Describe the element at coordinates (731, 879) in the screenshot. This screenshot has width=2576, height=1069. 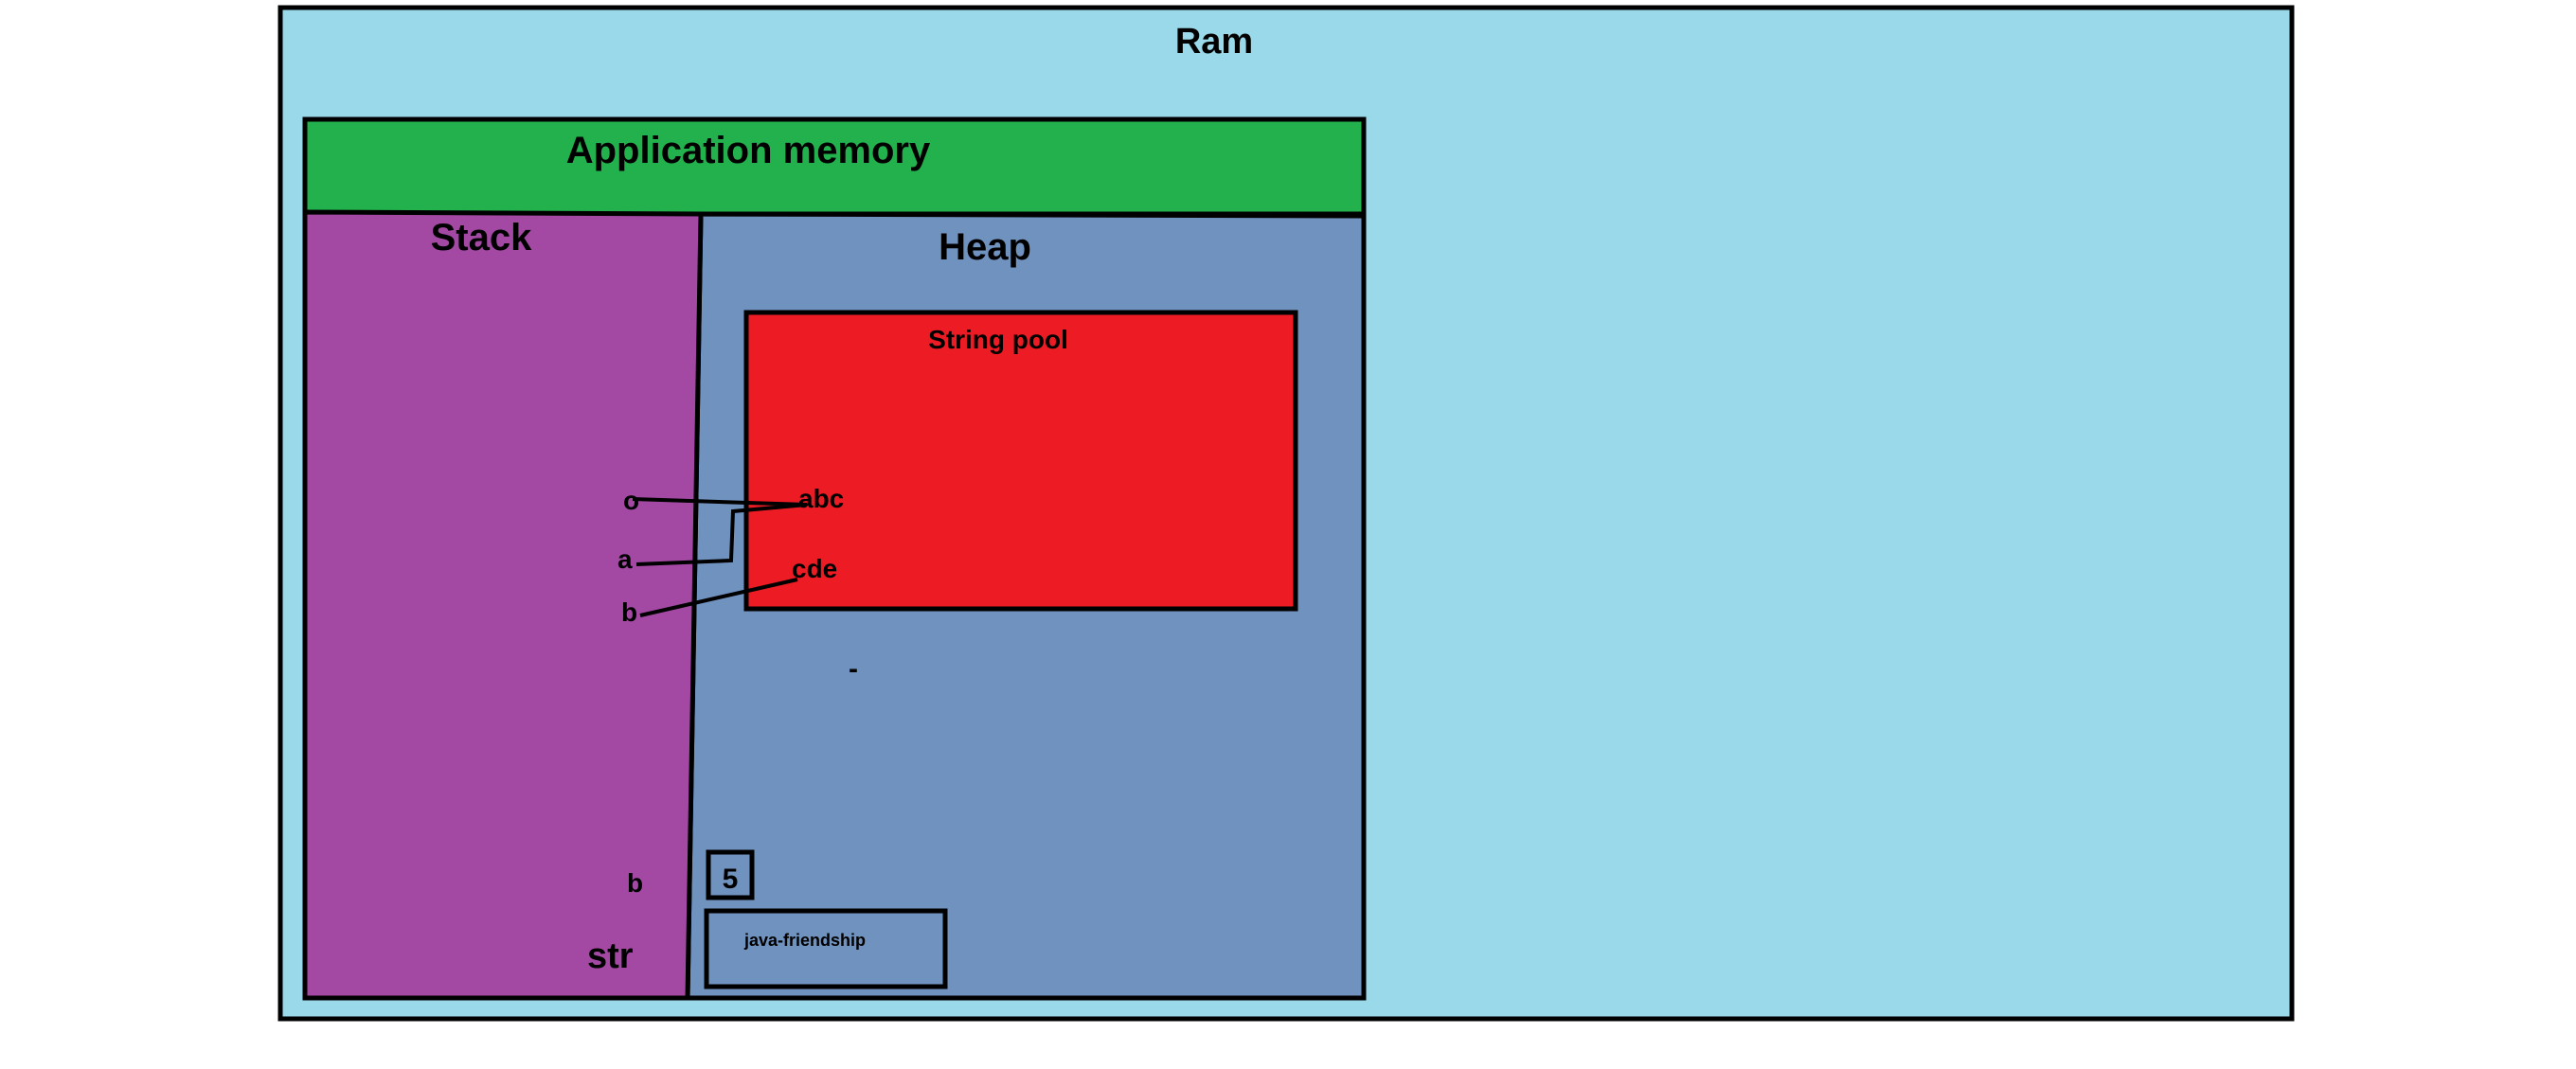
I see `int-value: 5` at that location.